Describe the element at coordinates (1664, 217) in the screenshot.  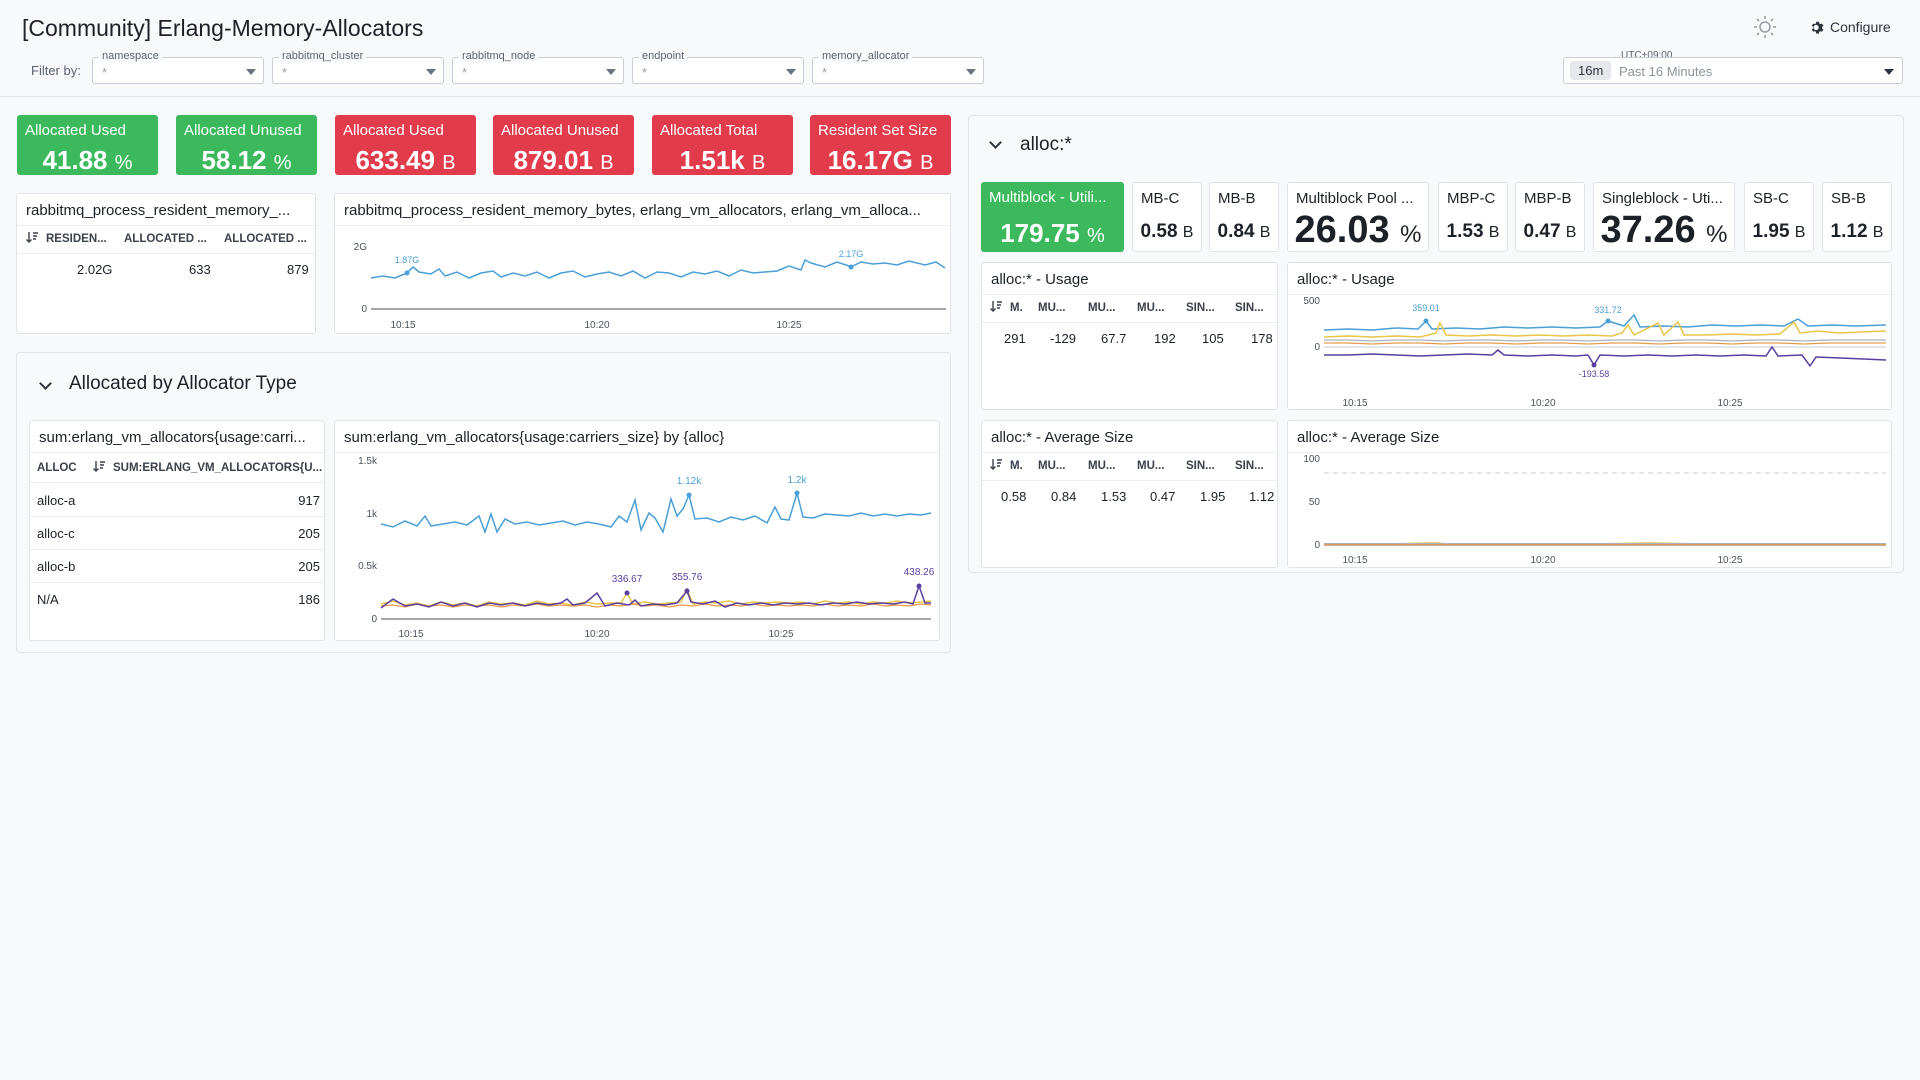
I see `query-value-singleblock-utilization: Singleblock - Uti... 37.26 %` at that location.